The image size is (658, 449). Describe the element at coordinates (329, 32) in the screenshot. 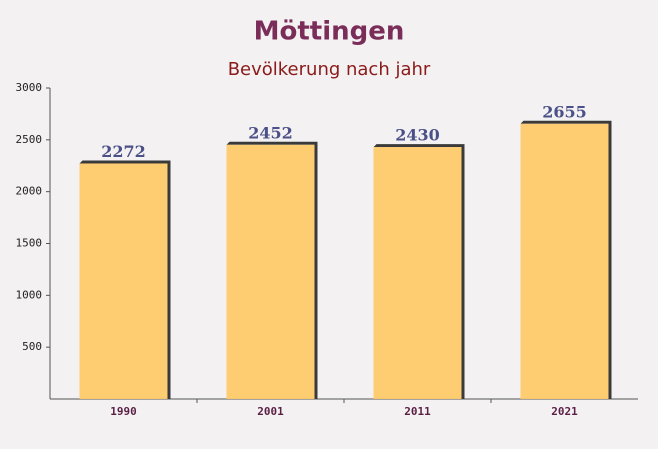

I see `chart-title: Möttingen` at that location.